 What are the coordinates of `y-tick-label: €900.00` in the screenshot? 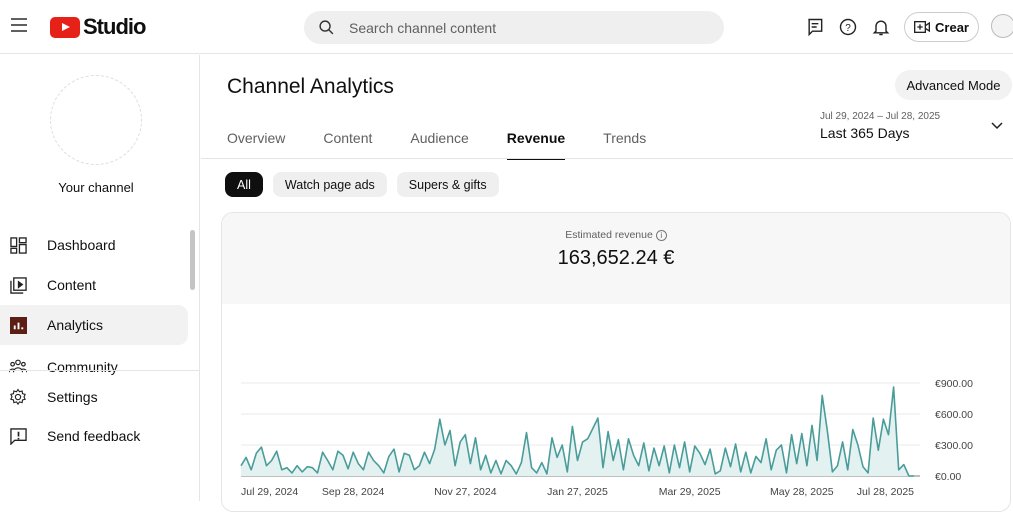 It's located at (954, 384).